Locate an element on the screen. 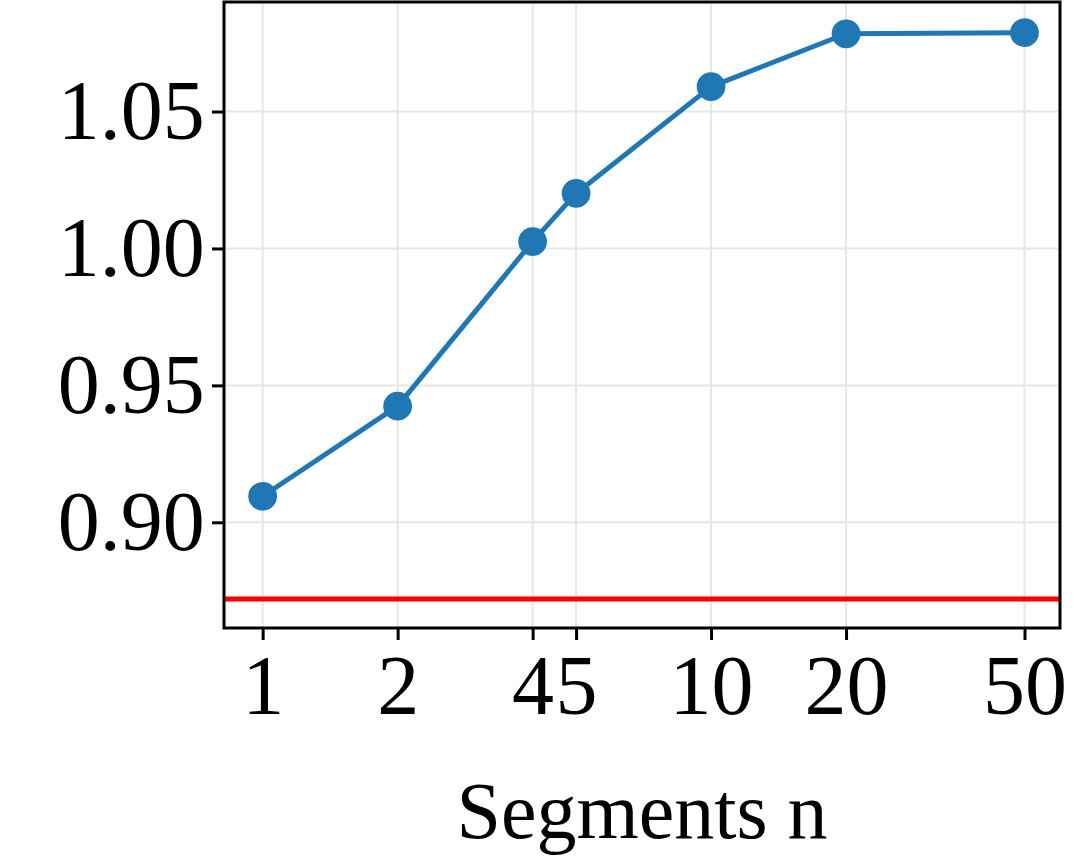 Image resolution: width=1079 pixels, height=866 pixels. x-tick-label: 20 is located at coordinates (846, 686).